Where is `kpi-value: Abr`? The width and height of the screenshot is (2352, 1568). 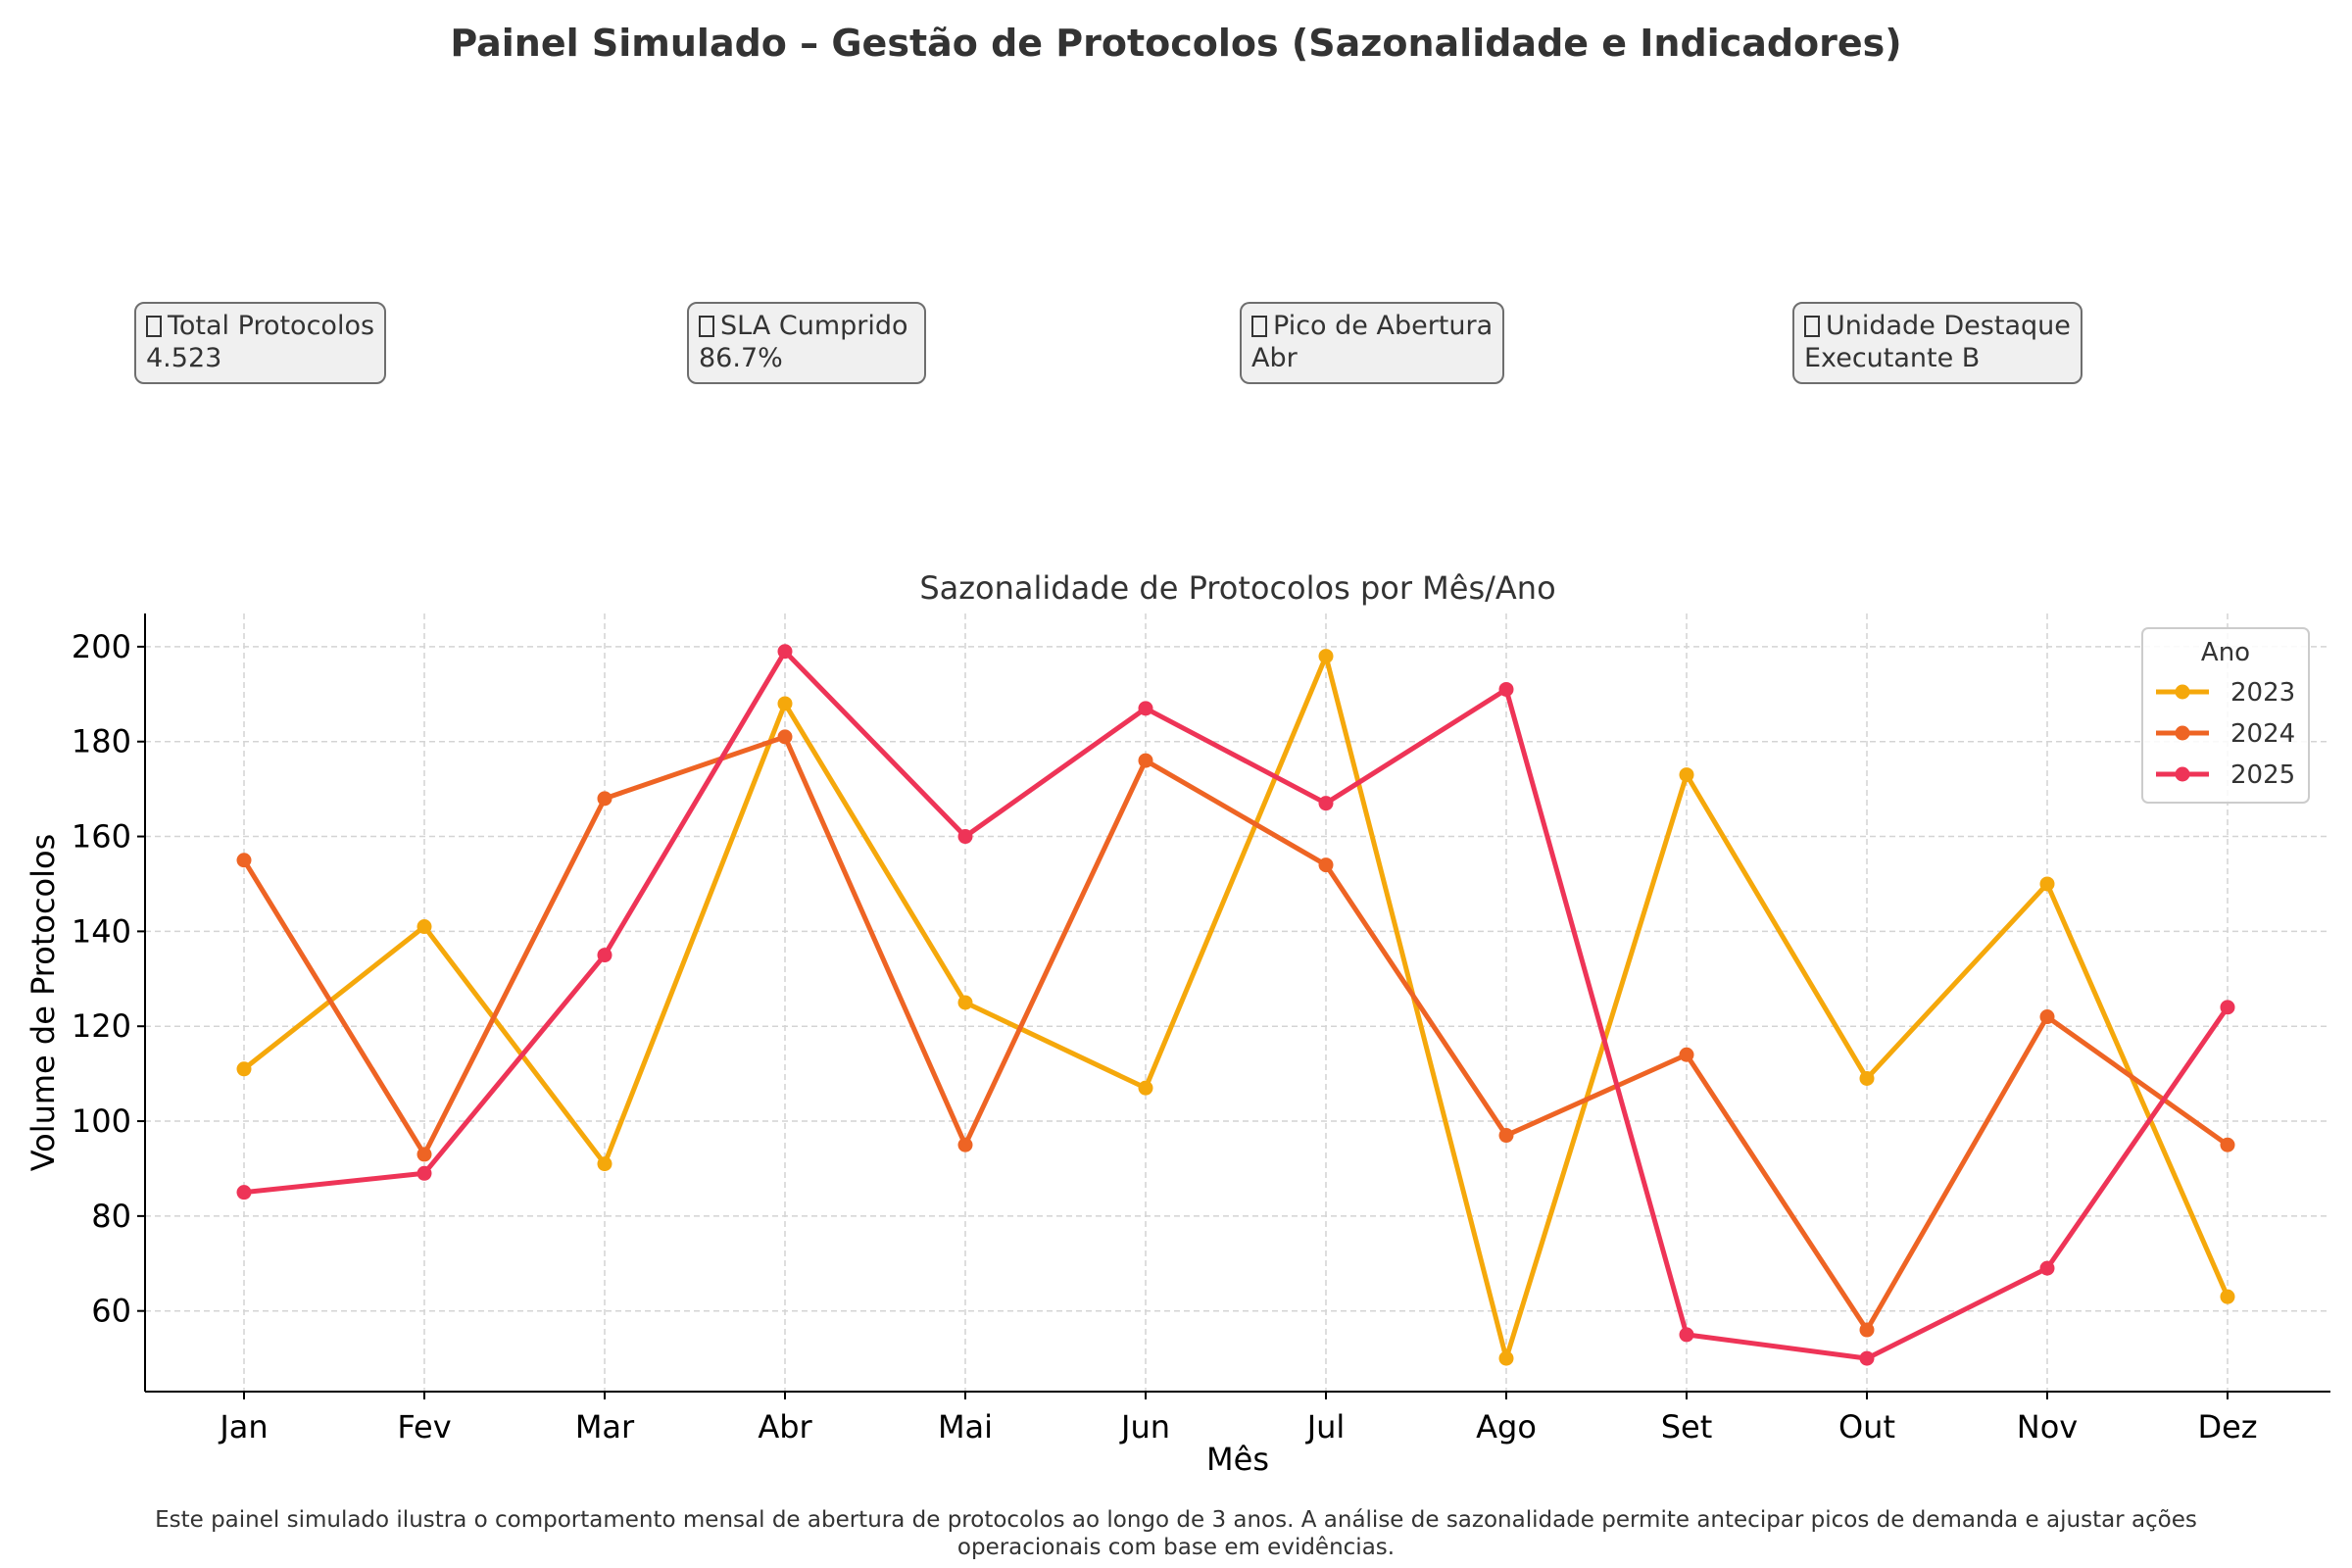
kpi-value: Abr is located at coordinates (1274, 358).